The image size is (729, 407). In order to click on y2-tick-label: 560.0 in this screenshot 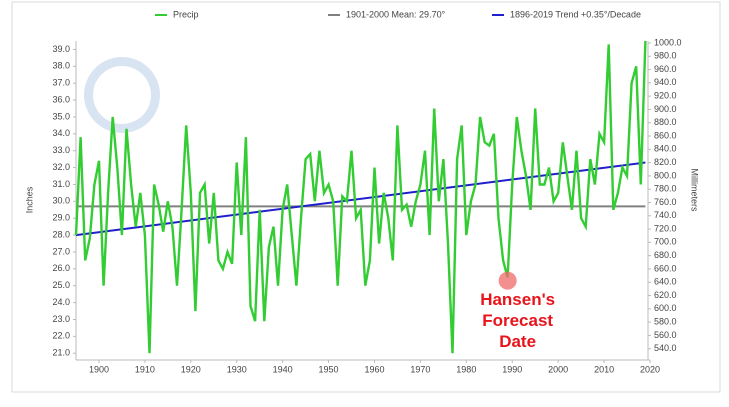, I will do `click(665, 335)`.